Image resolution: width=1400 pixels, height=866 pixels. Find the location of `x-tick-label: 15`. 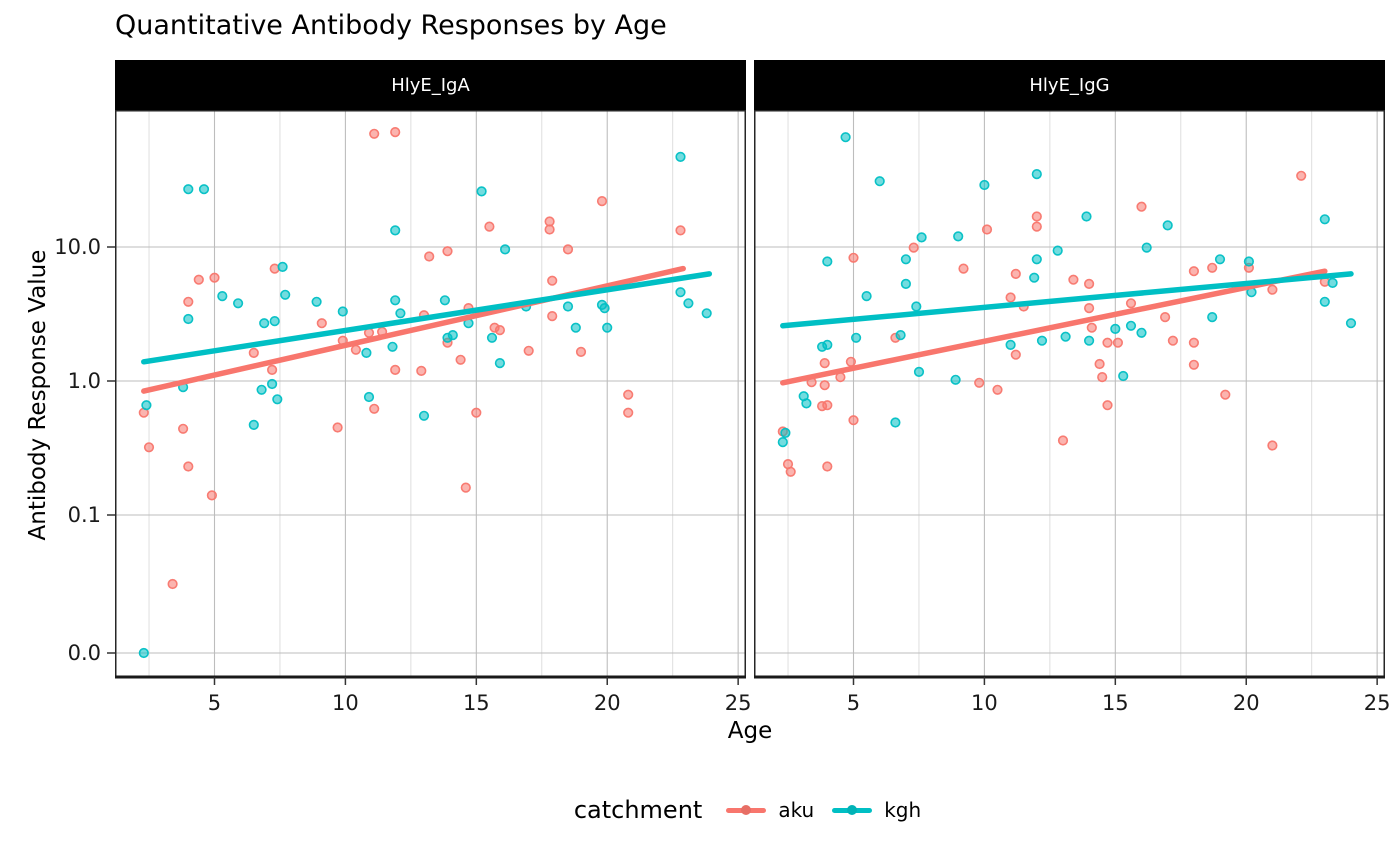

x-tick-label: 15 is located at coordinates (1115, 703).